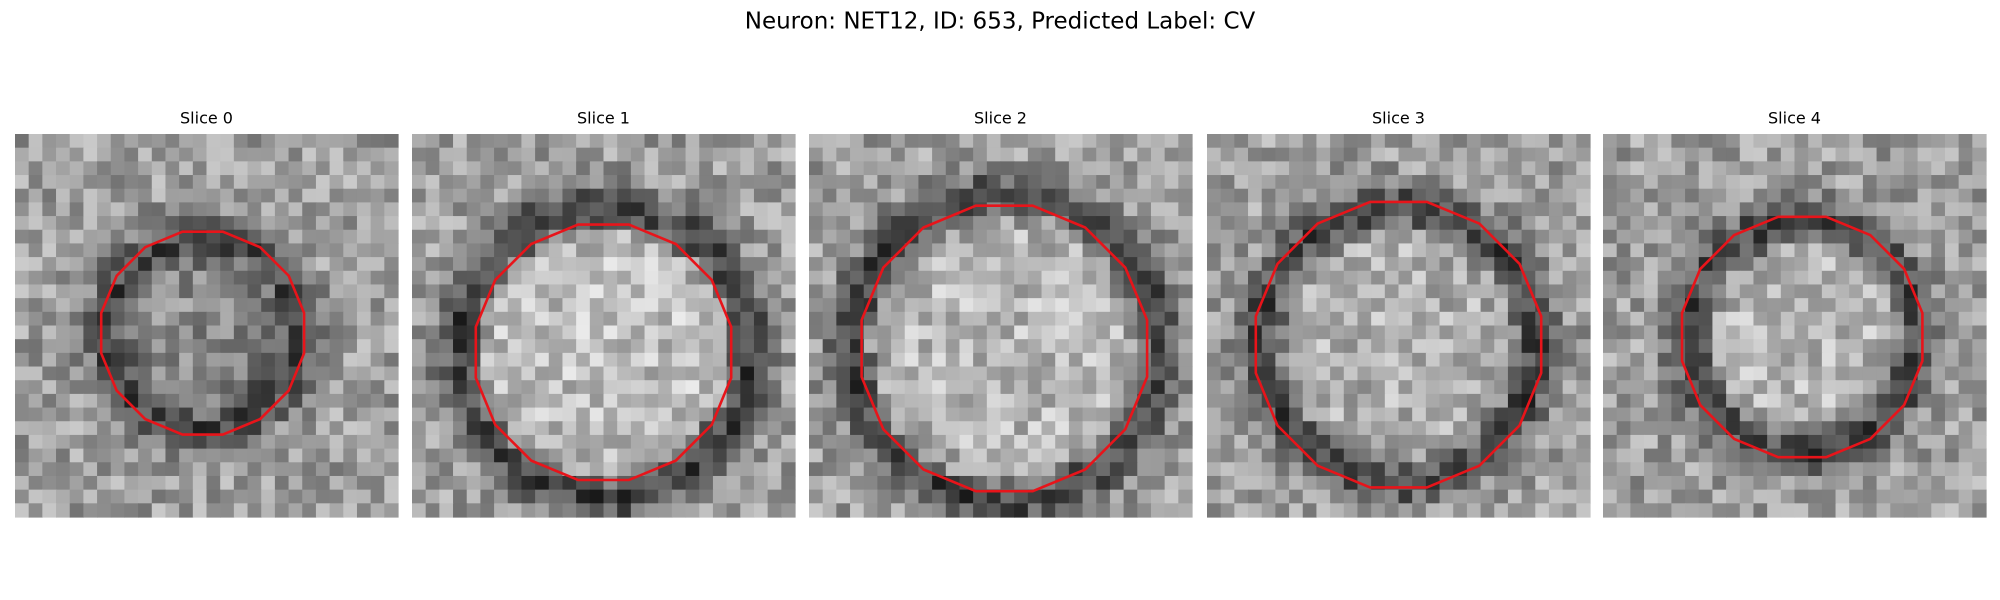 This screenshot has height=600, width=2000. Describe the element at coordinates (1000, 118) in the screenshot. I see `panel-title: Slice 2` at that location.